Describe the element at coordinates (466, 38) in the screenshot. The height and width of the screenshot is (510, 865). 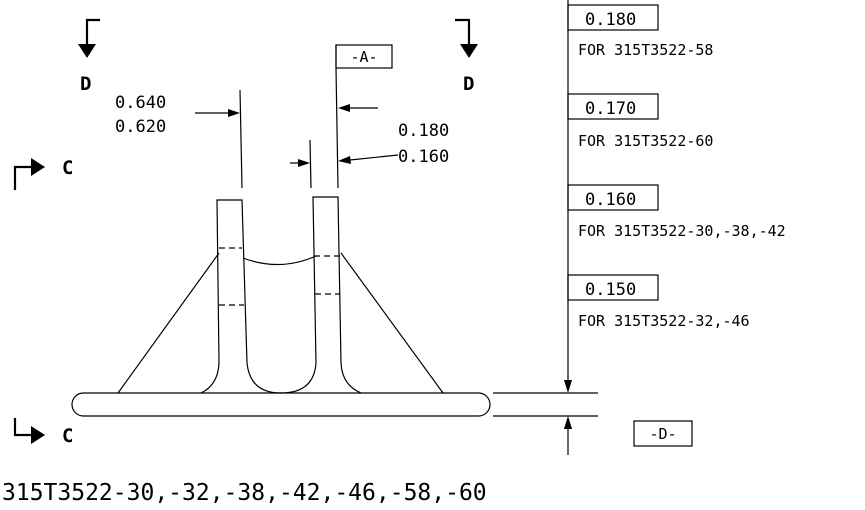
I see `section-d-right-arrow` at that location.